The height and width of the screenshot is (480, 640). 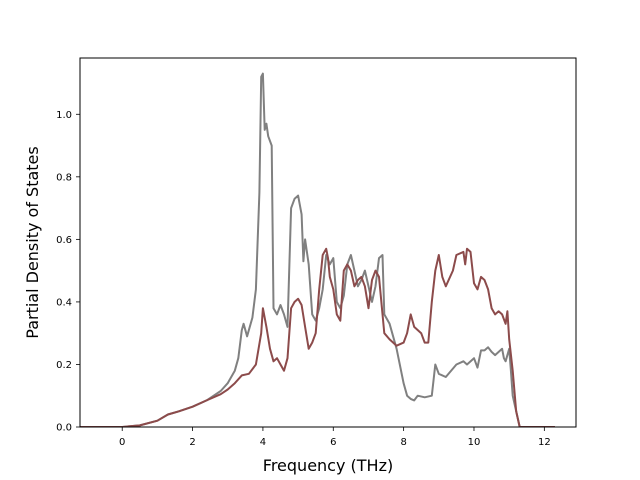 What do you see at coordinates (32, 242) in the screenshot?
I see `y-axis-label: Partial Density of States` at bounding box center [32, 242].